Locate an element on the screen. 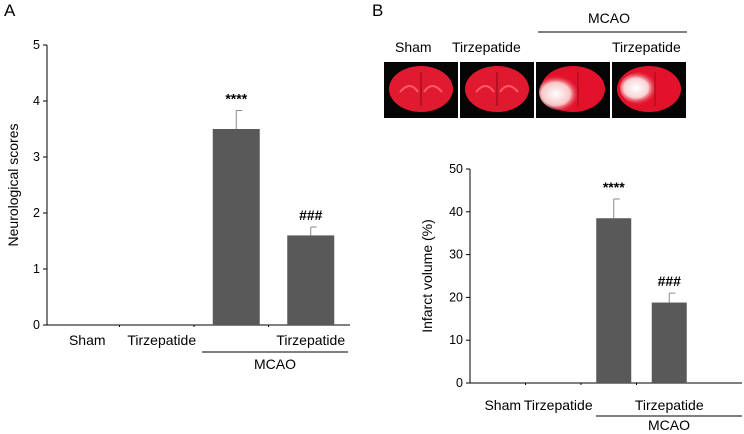 The image size is (744, 434). y-tick-label: 30 is located at coordinates (456, 255).